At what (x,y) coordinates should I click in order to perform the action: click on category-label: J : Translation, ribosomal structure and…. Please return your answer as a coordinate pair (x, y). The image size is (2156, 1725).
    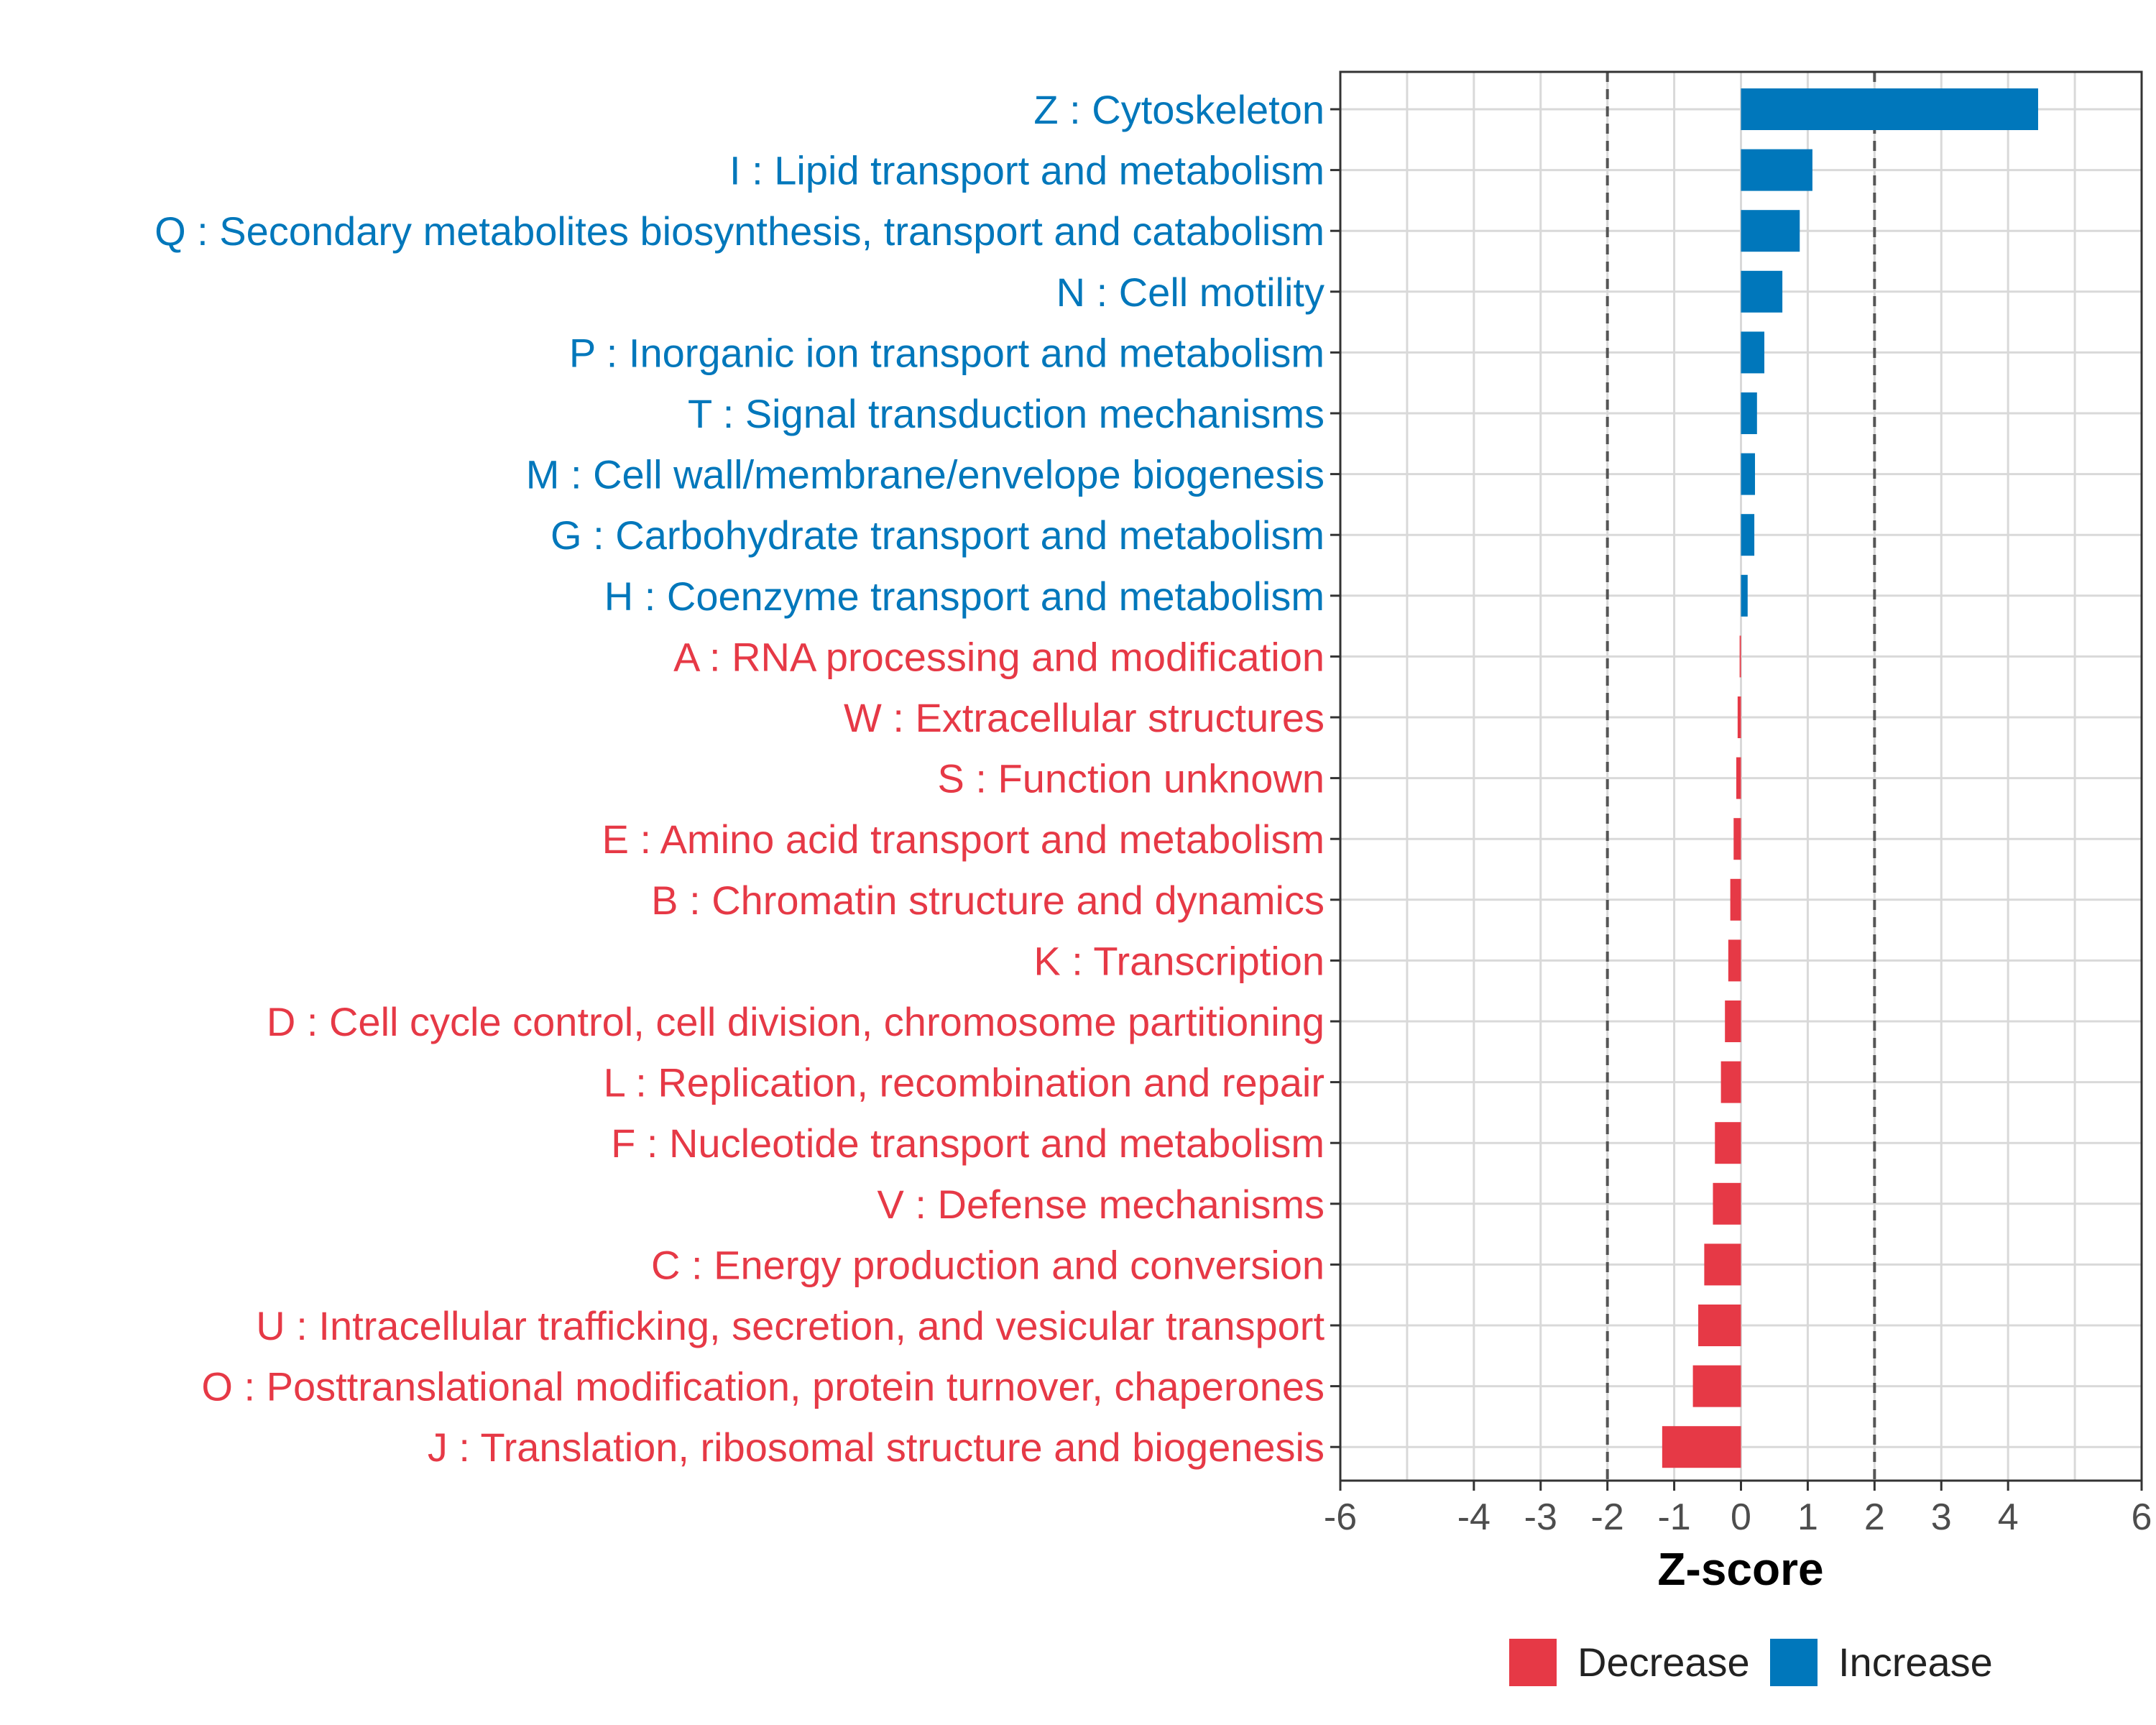
    Looking at the image, I should click on (877, 1447).